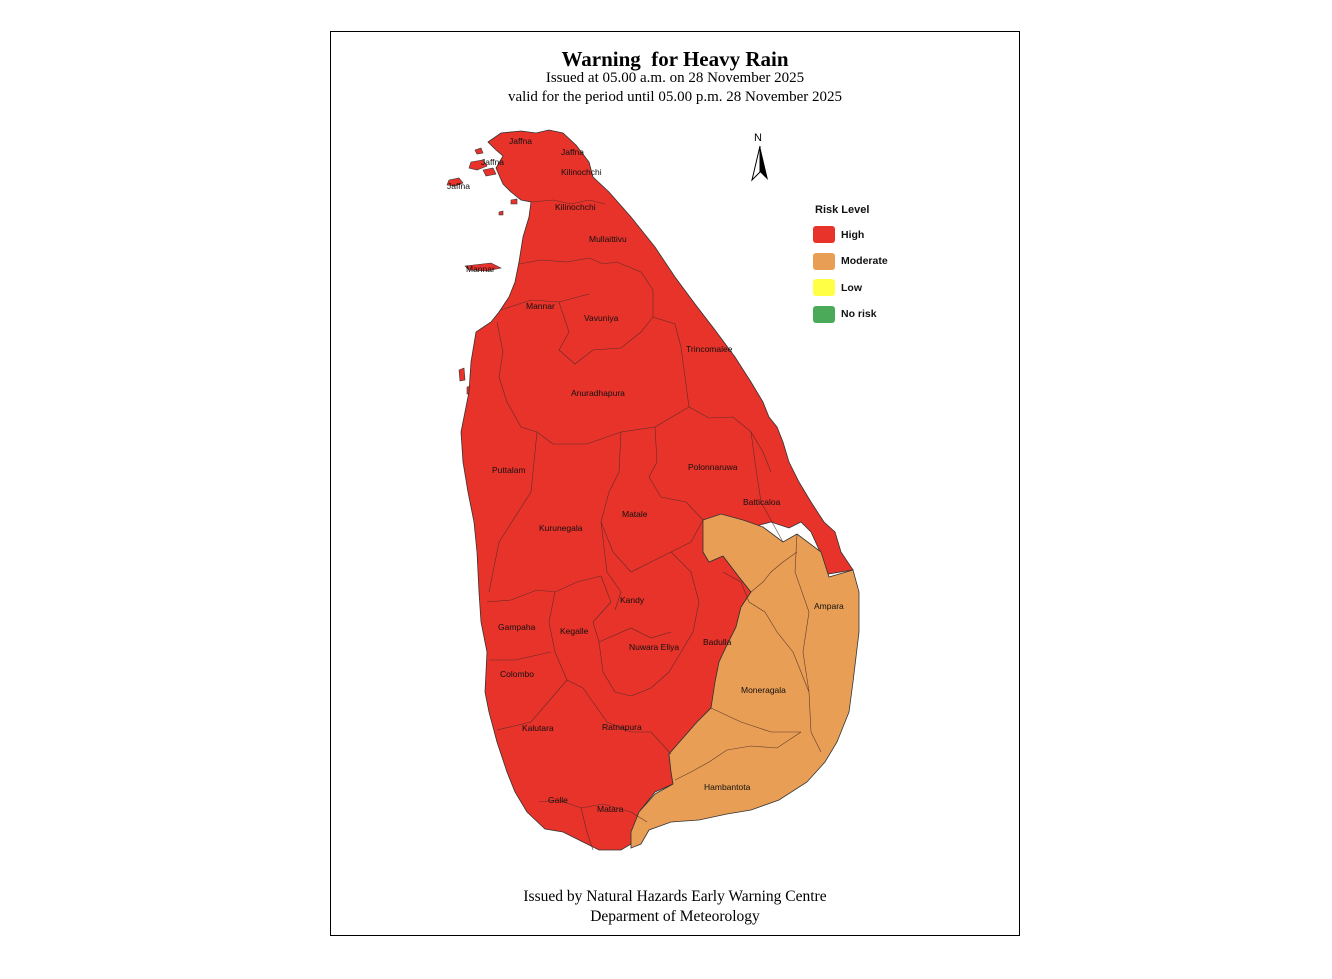 The height and width of the screenshot is (979, 1332). What do you see at coordinates (635, 514) in the screenshot?
I see `label-matale: Matale` at bounding box center [635, 514].